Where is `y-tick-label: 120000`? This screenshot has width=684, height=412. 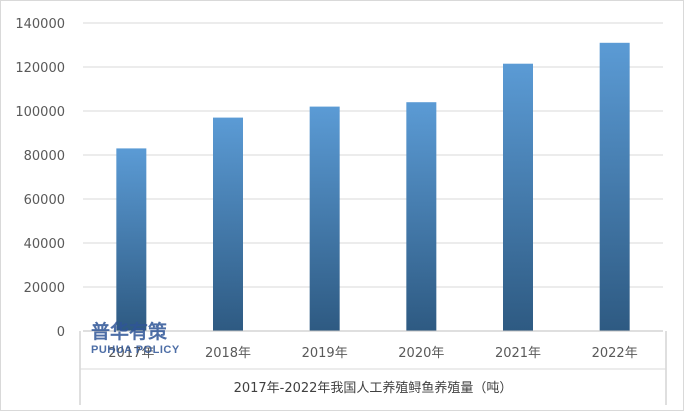 y-tick-label: 120000 is located at coordinates (40, 68).